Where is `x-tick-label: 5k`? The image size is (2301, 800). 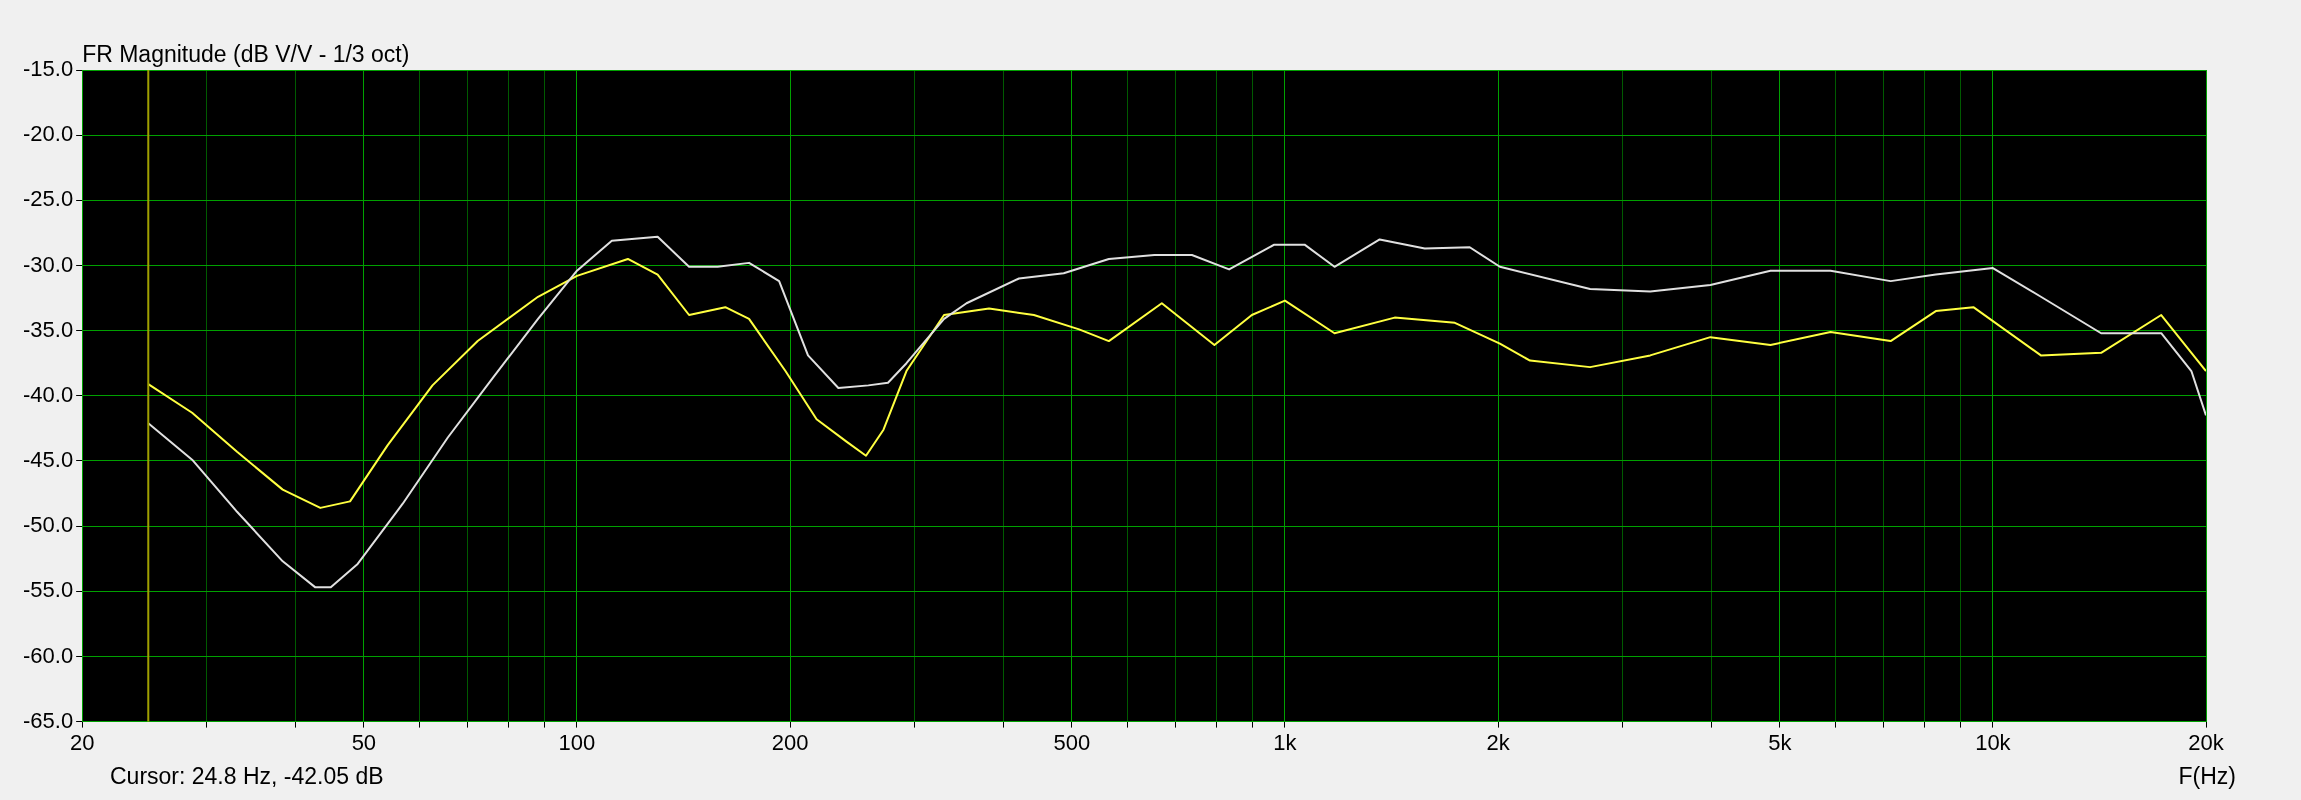
x-tick-label: 5k is located at coordinates (1780, 742).